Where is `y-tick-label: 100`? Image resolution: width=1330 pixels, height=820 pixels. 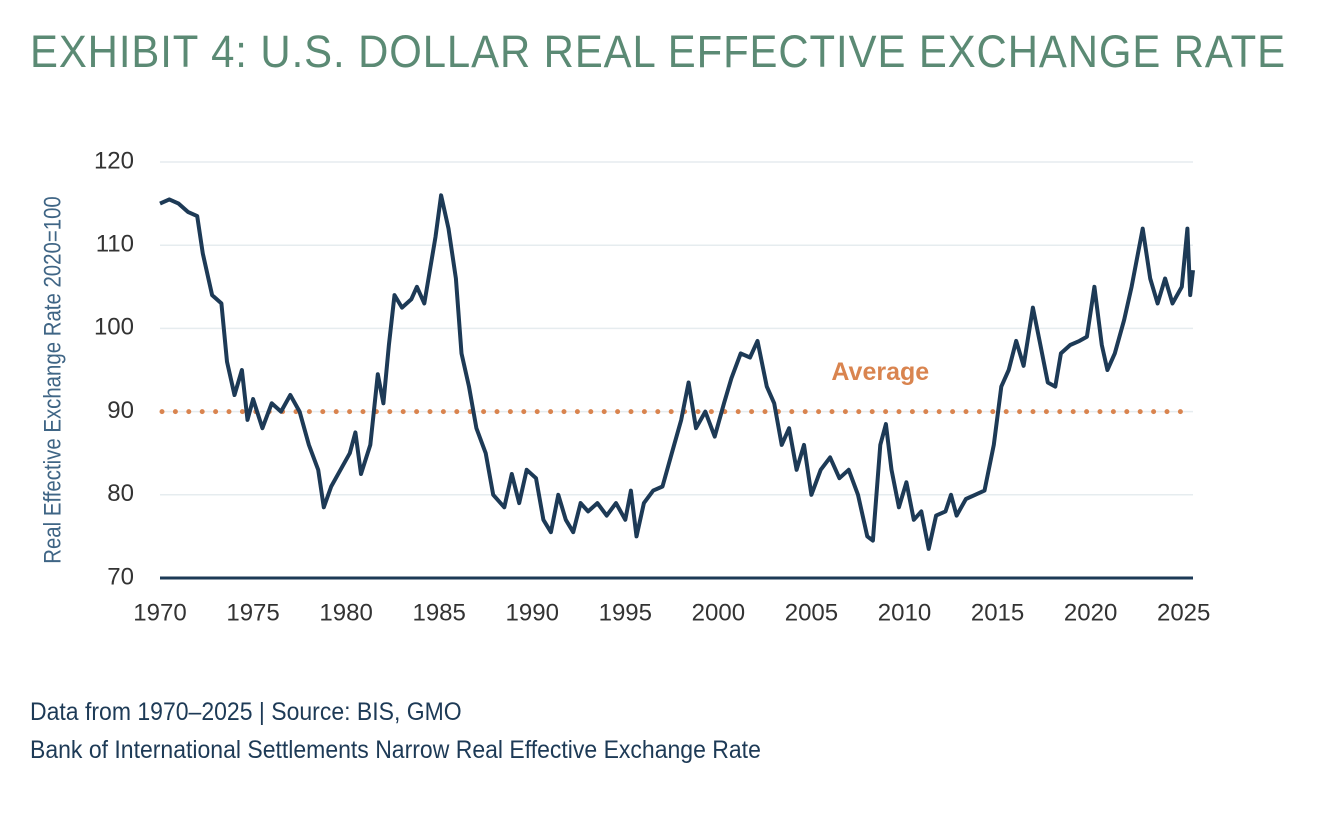
y-tick-label: 100 is located at coordinates (114, 327).